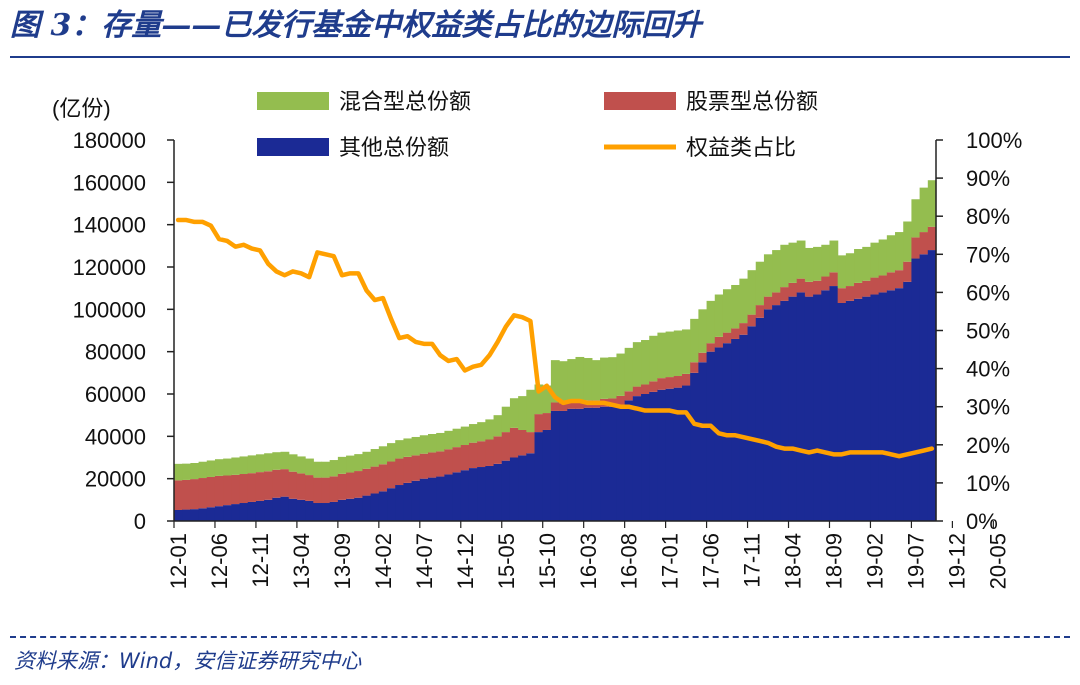 This screenshot has height=685, width=1080. What do you see at coordinates (81, 108) in the screenshot?
I see `y-axis-left-label: (亿份)` at bounding box center [81, 108].